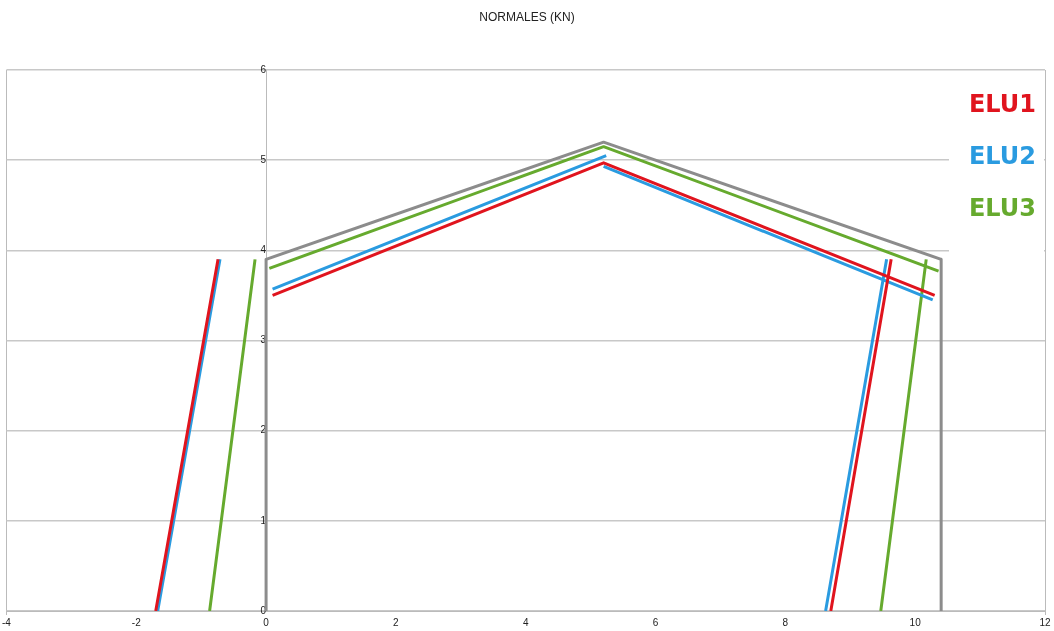 This screenshot has width=1054, height=631. Describe the element at coordinates (1002, 208) in the screenshot. I see `text: ELU3` at that location.